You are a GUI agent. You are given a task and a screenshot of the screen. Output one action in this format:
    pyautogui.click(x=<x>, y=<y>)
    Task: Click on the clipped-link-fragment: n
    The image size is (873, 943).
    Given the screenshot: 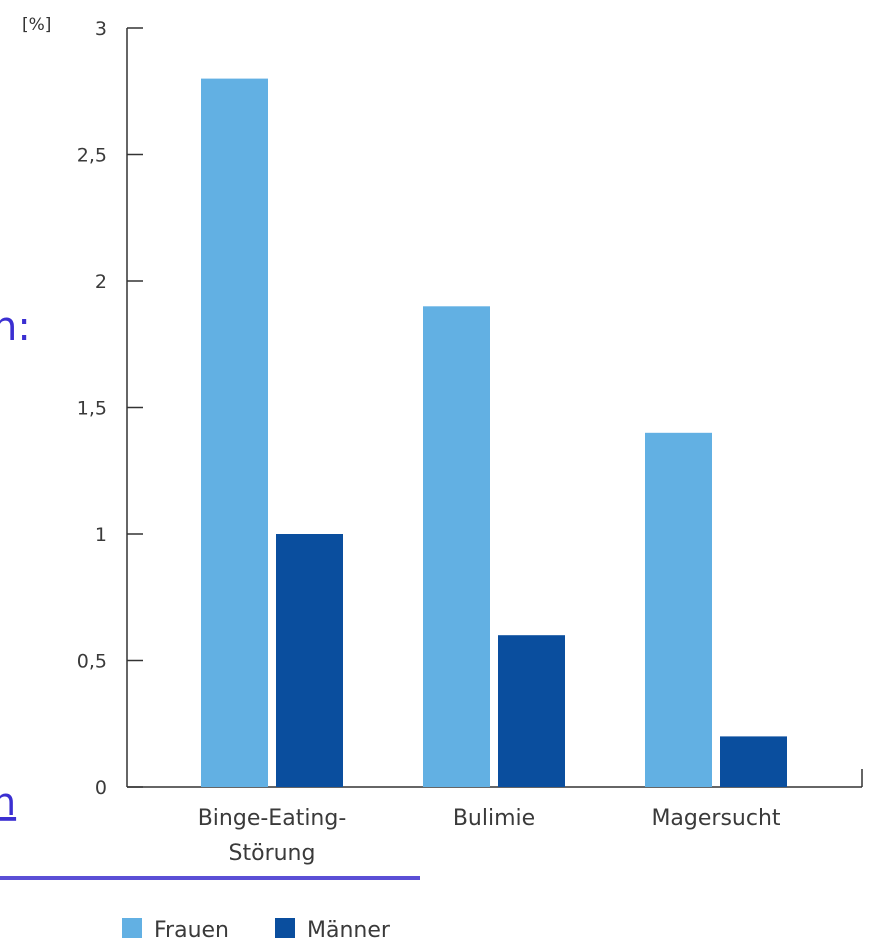 What is the action you would take?
    pyautogui.click(x=8, y=802)
    